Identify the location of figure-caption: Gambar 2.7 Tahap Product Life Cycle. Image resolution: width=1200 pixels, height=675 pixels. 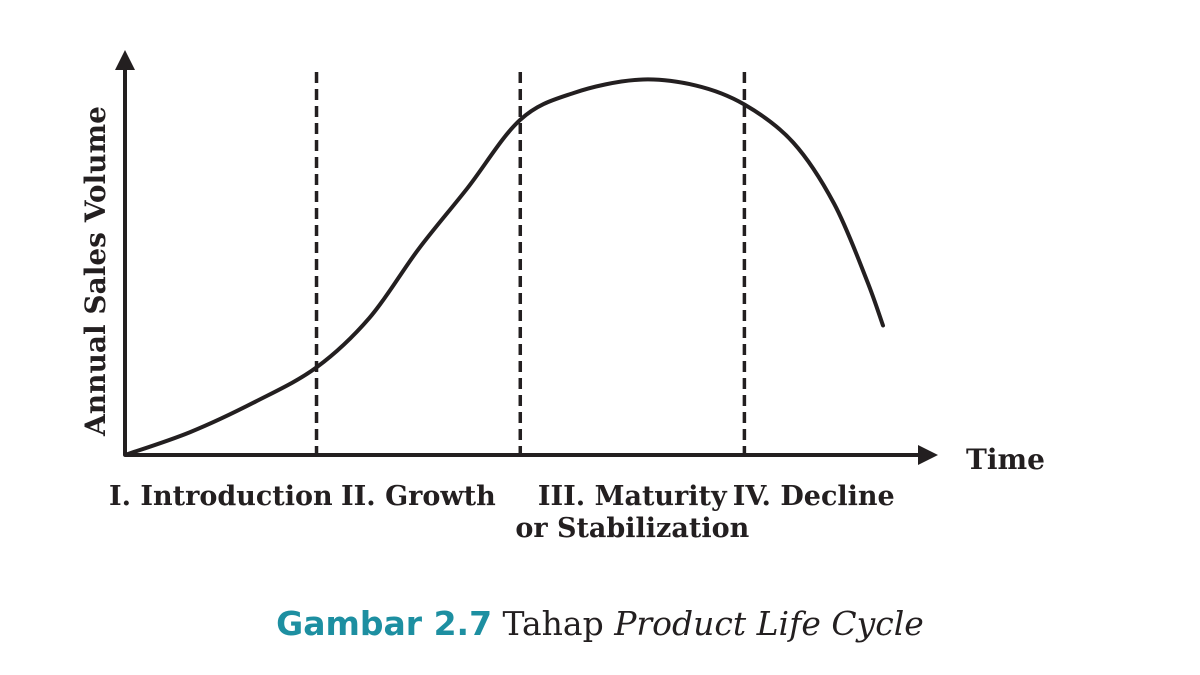
(600, 624).